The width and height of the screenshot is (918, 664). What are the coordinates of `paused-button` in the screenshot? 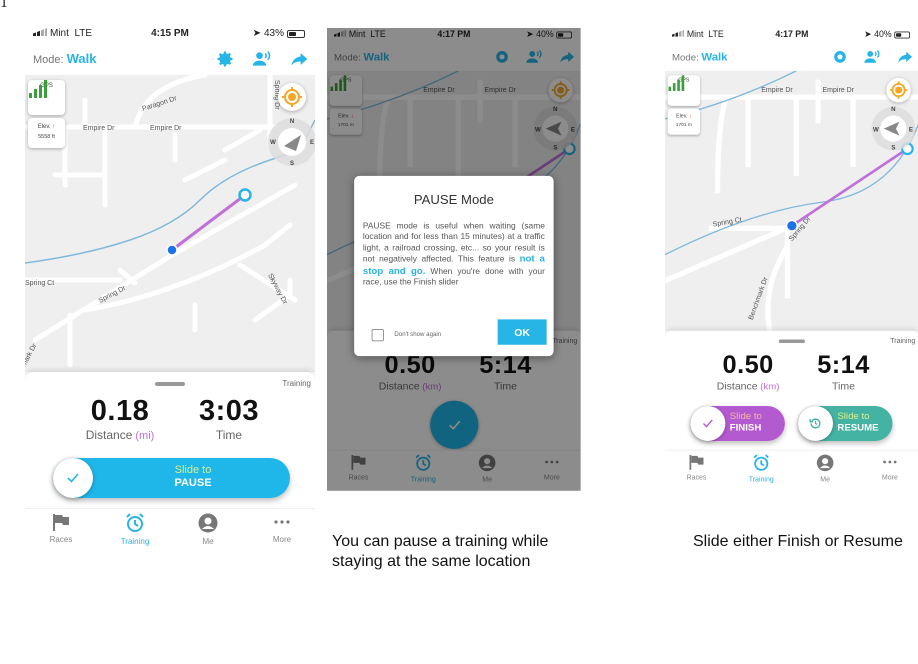 It's located at (454, 424).